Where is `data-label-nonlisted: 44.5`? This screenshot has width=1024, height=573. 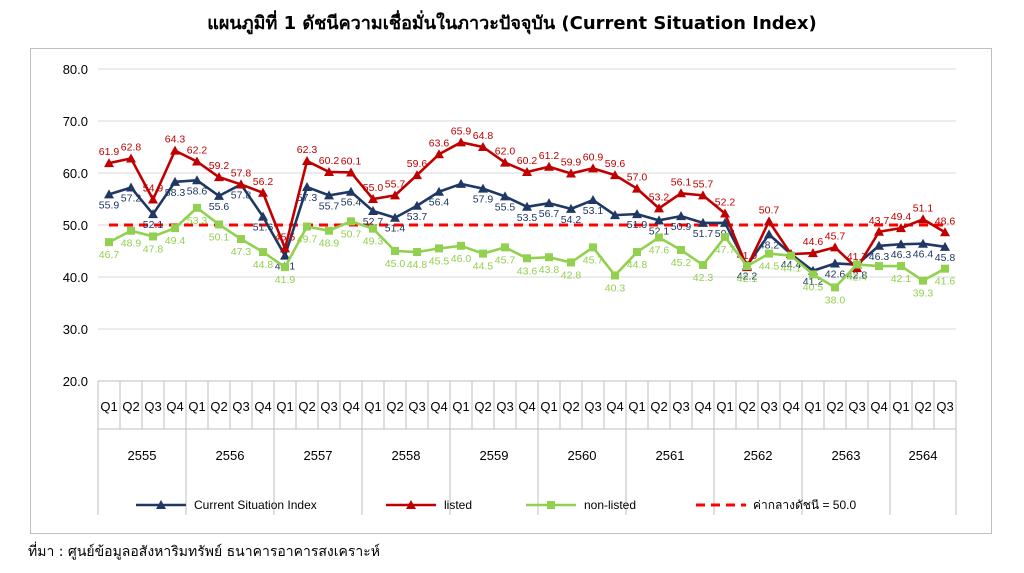 data-label-nonlisted: 44.5 is located at coordinates (769, 267).